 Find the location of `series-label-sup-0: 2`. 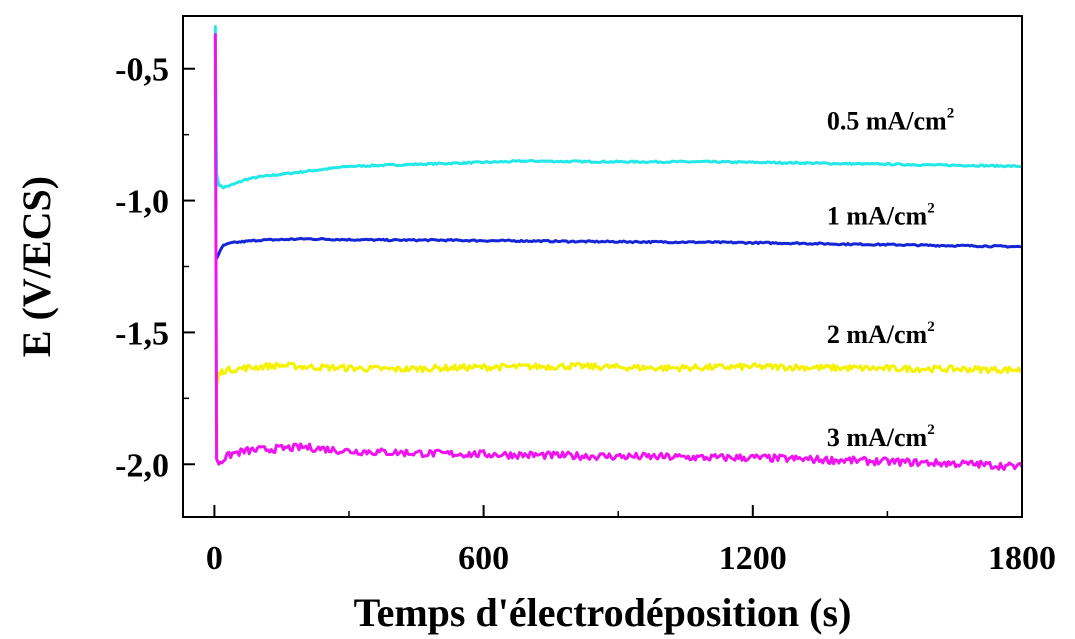

series-label-sup-0: 2 is located at coordinates (951, 113).